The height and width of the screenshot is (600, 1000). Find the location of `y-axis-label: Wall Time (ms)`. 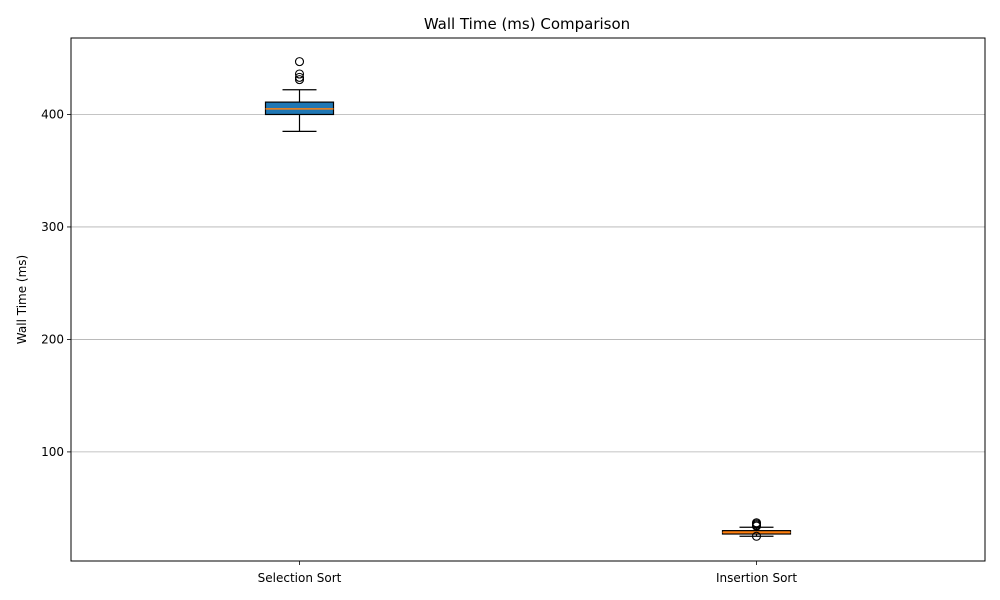

y-axis-label: Wall Time (ms) is located at coordinates (22, 299).